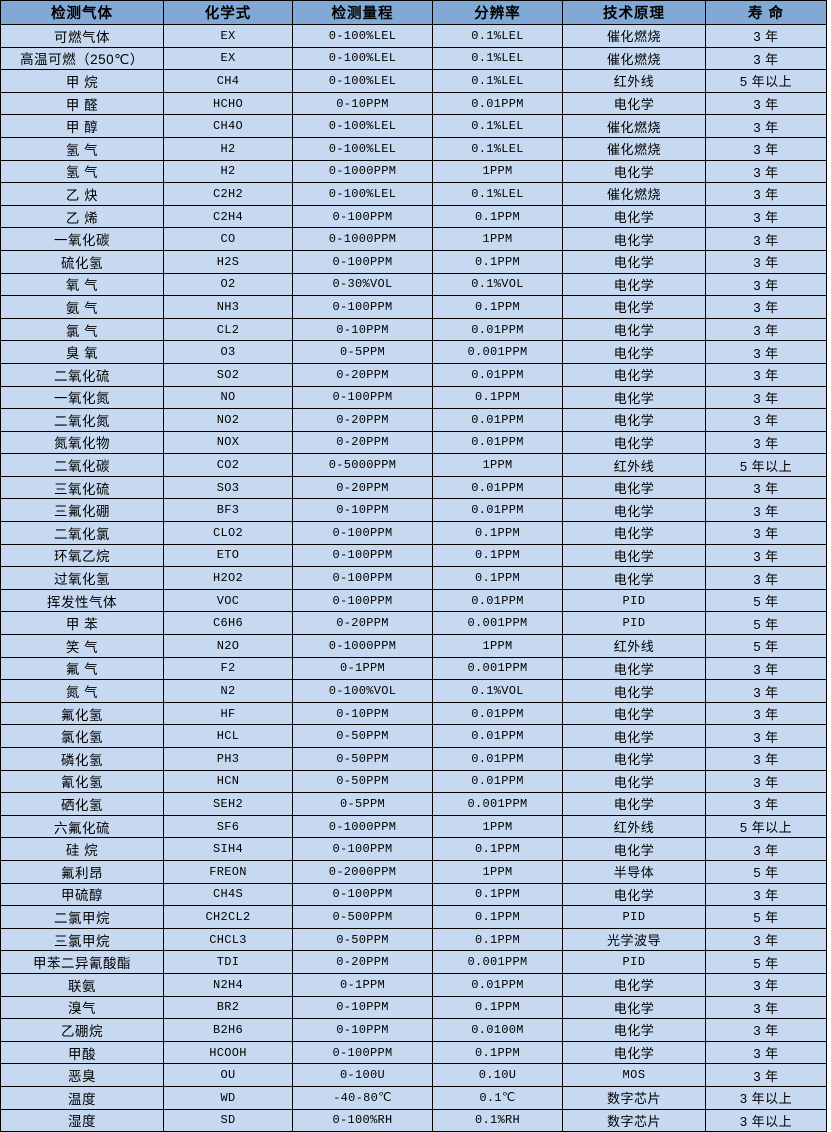 Image resolution: width=831 pixels, height=1132 pixels. I want to click on cell-formula: N2O, so click(228, 646).